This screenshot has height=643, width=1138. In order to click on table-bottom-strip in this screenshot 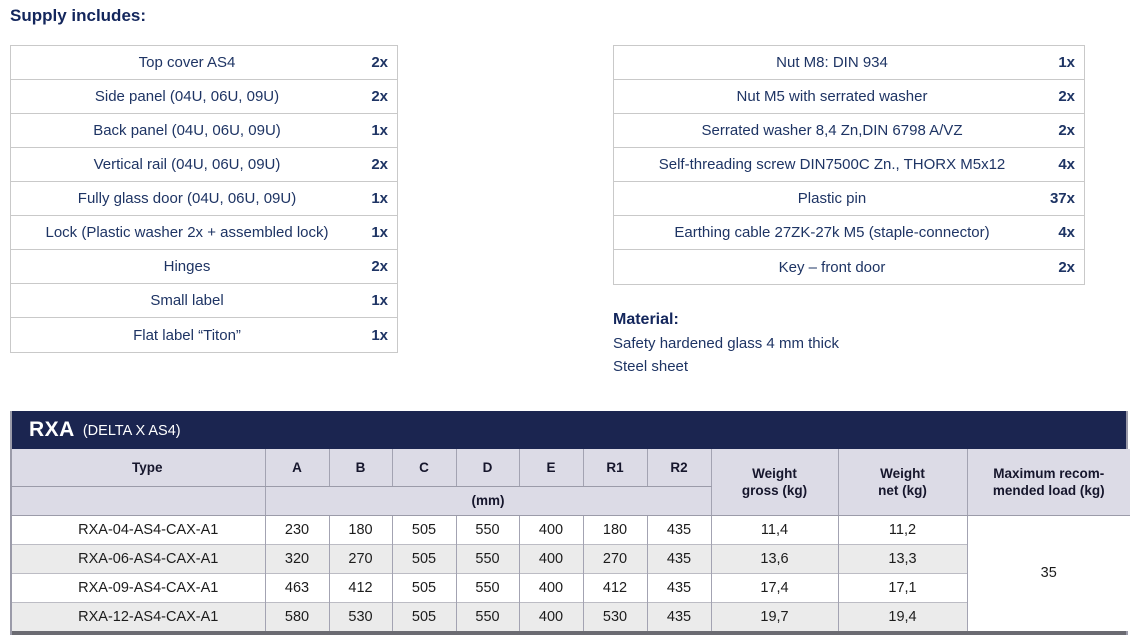, I will do `click(569, 633)`.